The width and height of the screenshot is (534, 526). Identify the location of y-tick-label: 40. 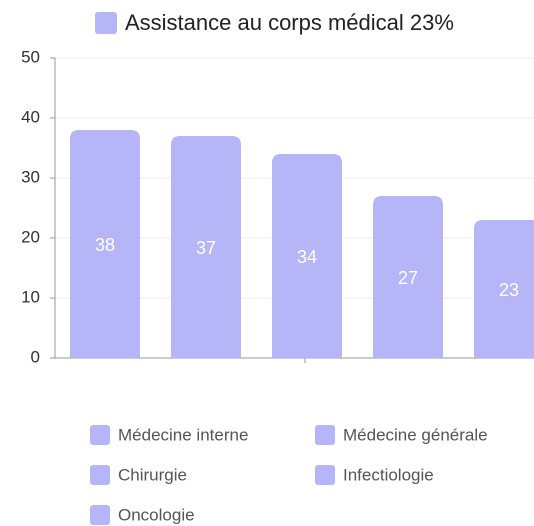
(30, 116).